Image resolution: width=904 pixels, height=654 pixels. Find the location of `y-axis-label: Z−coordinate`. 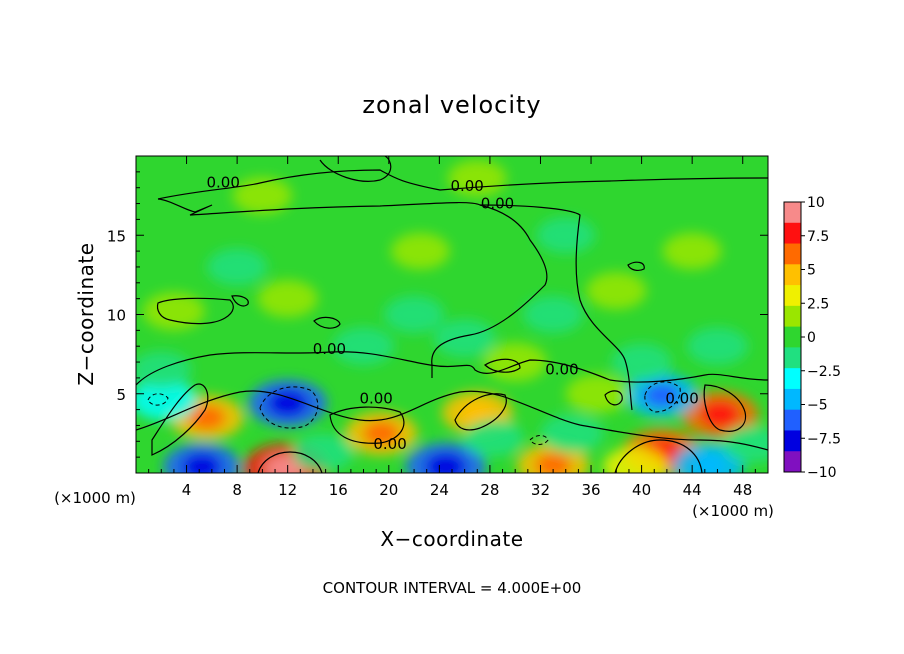

y-axis-label: Z−coordinate is located at coordinates (86, 313).